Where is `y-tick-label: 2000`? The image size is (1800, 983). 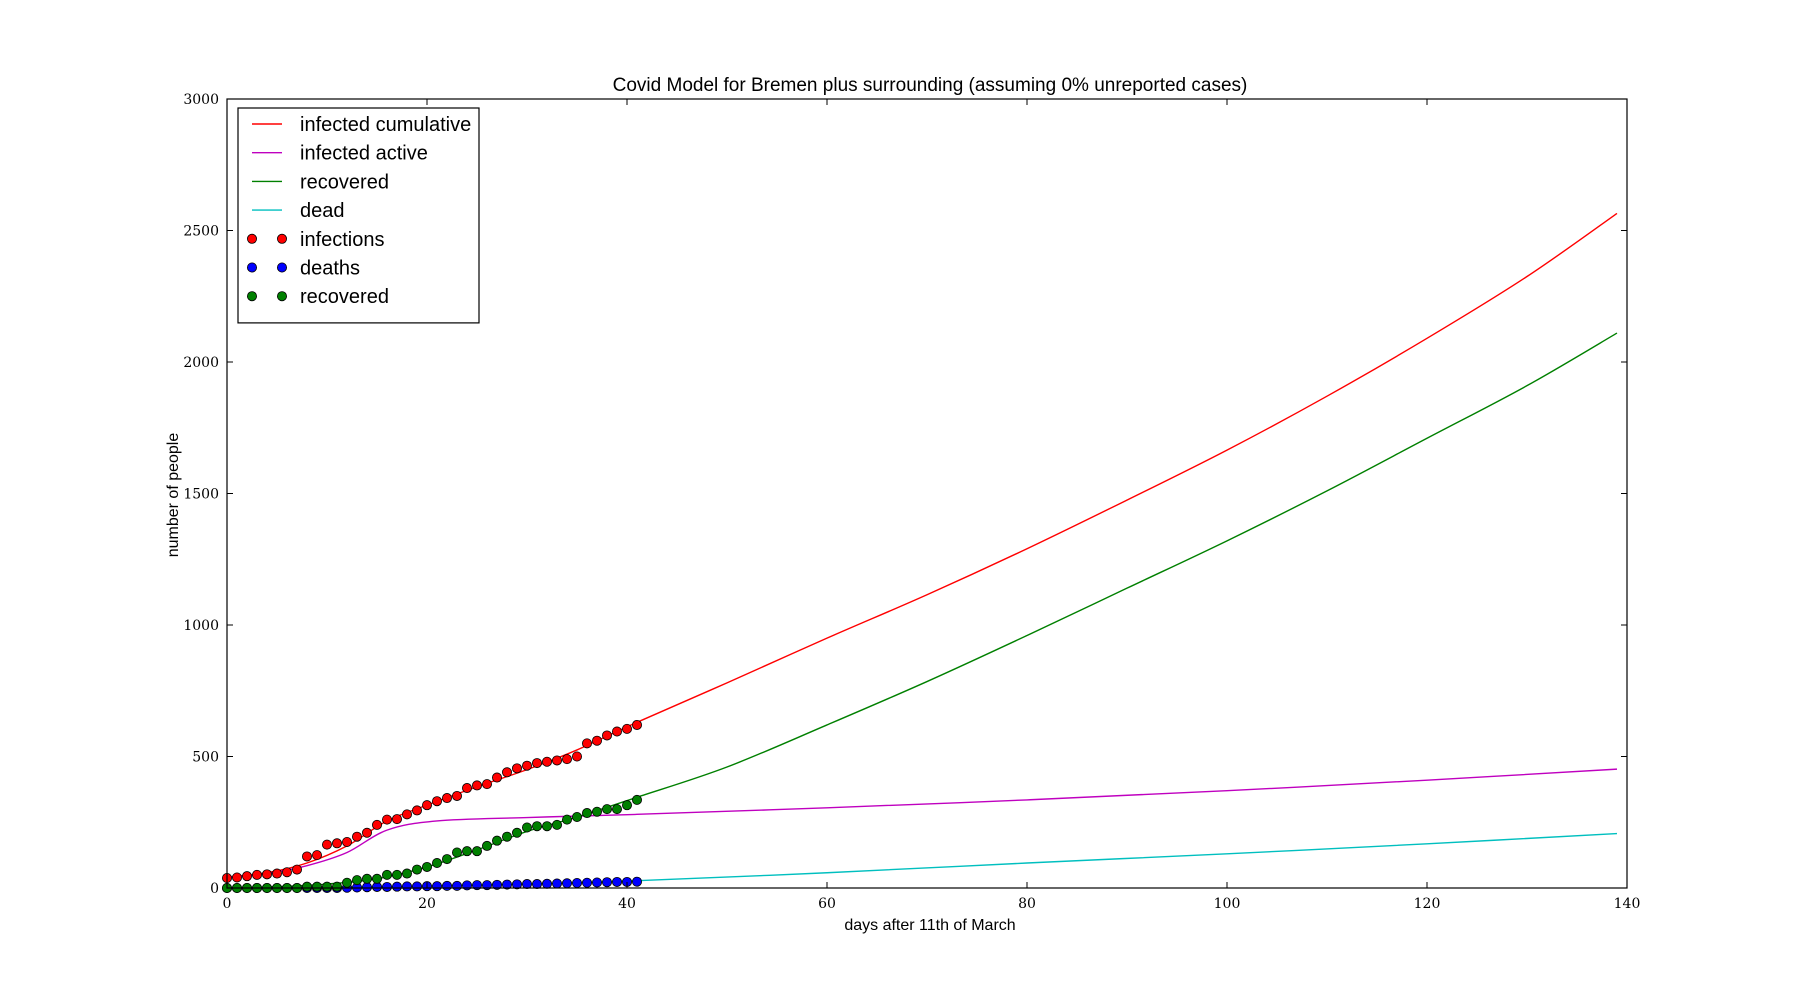 y-tick-label: 2000 is located at coordinates (201, 363).